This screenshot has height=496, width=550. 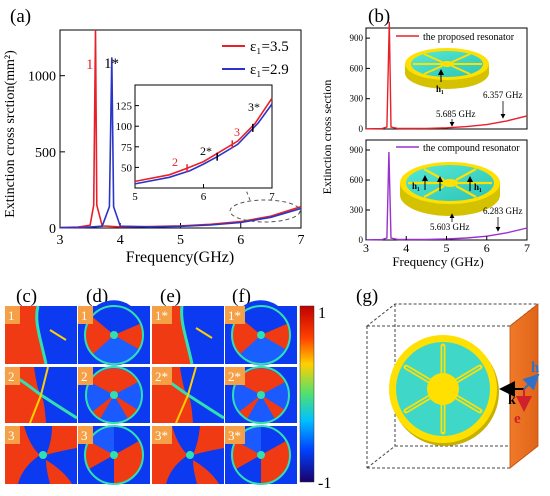 I want to click on map-d1, so click(x=114, y=333).